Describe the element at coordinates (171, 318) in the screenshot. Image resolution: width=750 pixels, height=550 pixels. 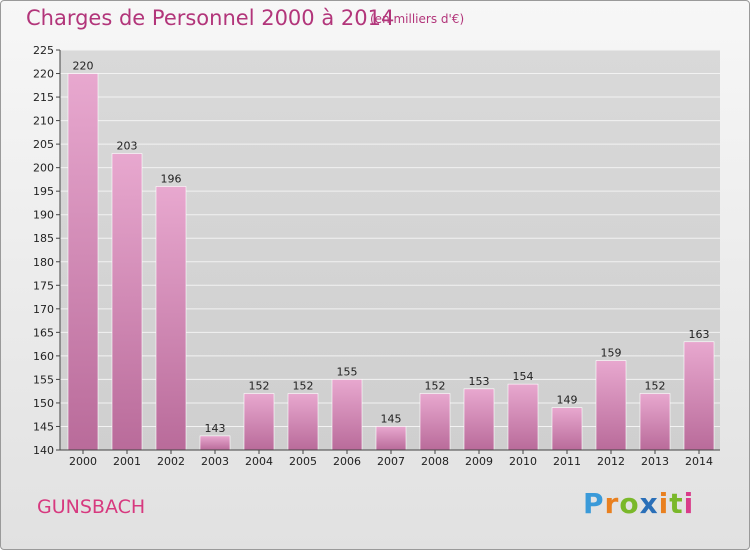
I see `bar-2002` at that location.